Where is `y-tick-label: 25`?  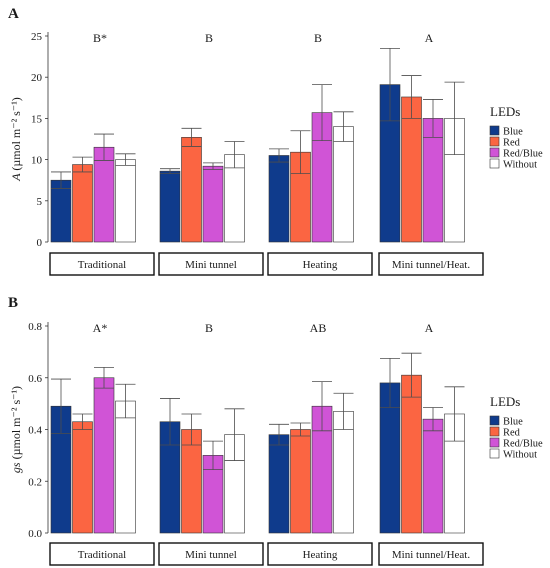
y-tick-label: 25 is located at coordinates (37, 37).